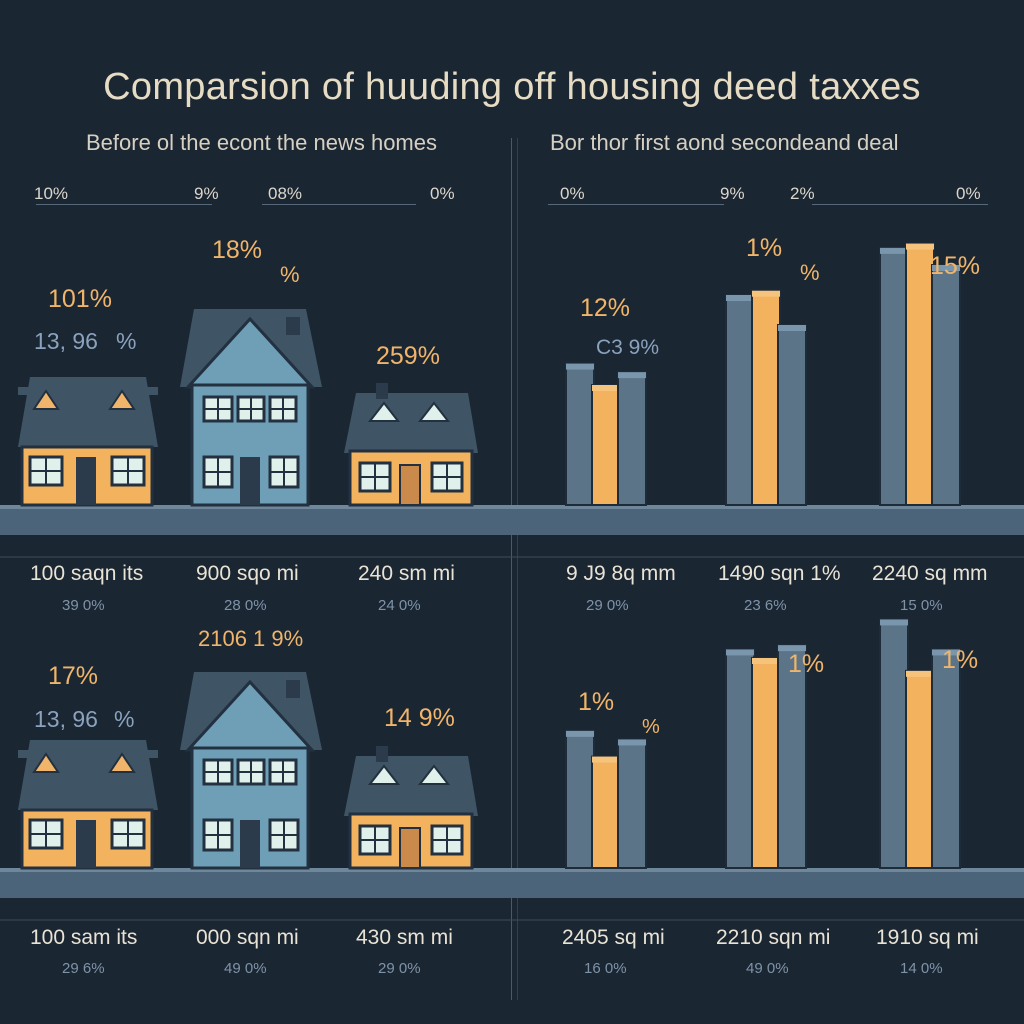  What do you see at coordinates (724, 142) in the screenshot?
I see `subtitle-right: Bor thor first aond secondeand deal` at bounding box center [724, 142].